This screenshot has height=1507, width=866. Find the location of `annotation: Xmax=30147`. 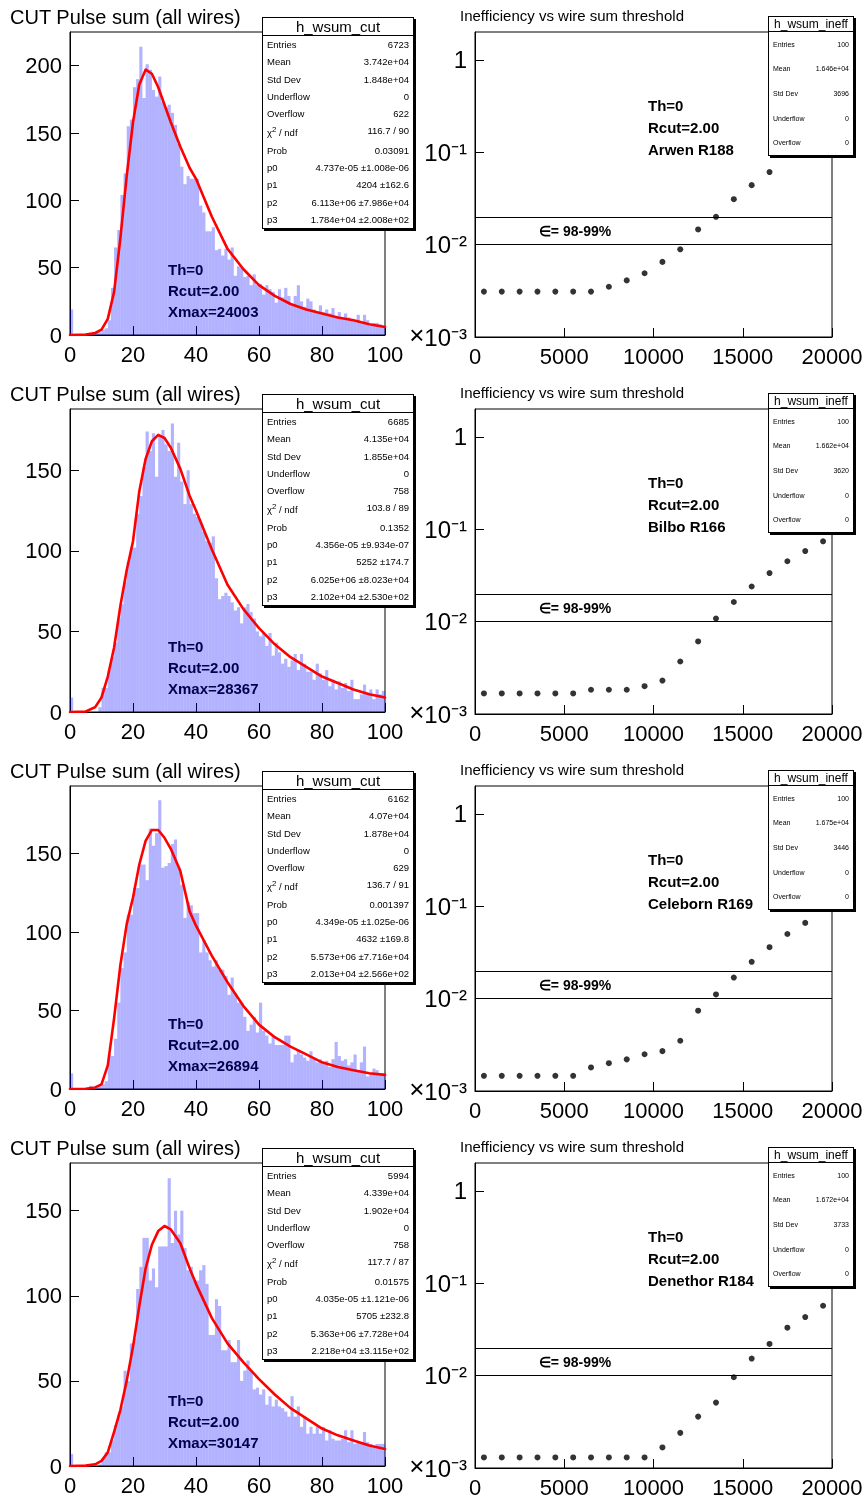

annotation: Xmax=30147 is located at coordinates (213, 1442).